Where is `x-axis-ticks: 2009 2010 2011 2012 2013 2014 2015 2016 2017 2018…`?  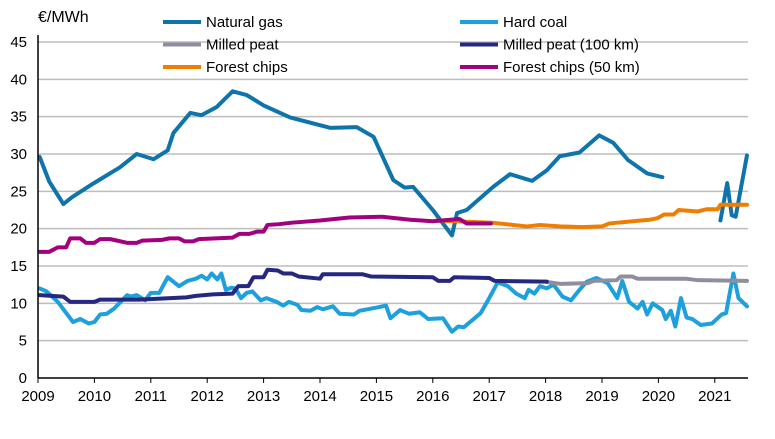 x-axis-ticks: 2009 2010 2011 2012 2013 2014 2015 2016 2017 2018… is located at coordinates (376, 391).